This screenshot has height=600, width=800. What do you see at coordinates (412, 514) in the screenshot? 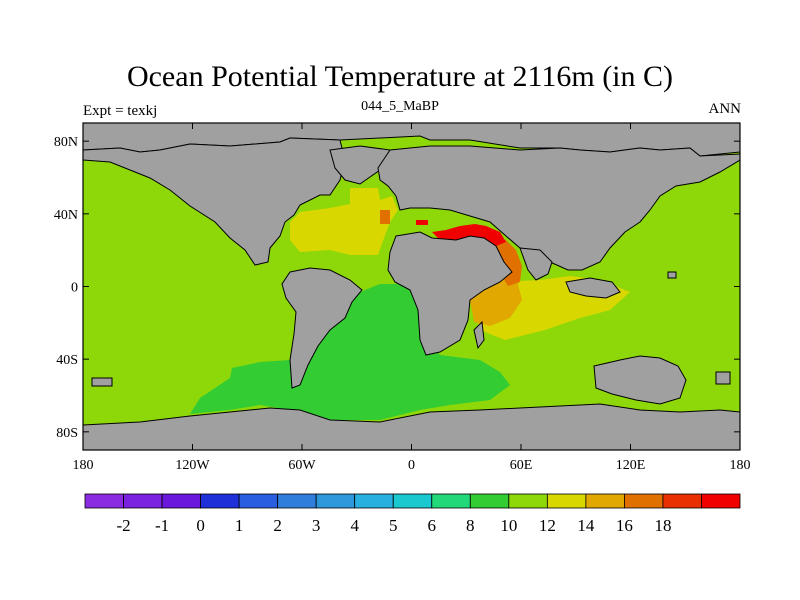
I see `colorbar: -2 -1 0 1 2 3 4 5 6 8 10 12 14 16 18` at bounding box center [412, 514].